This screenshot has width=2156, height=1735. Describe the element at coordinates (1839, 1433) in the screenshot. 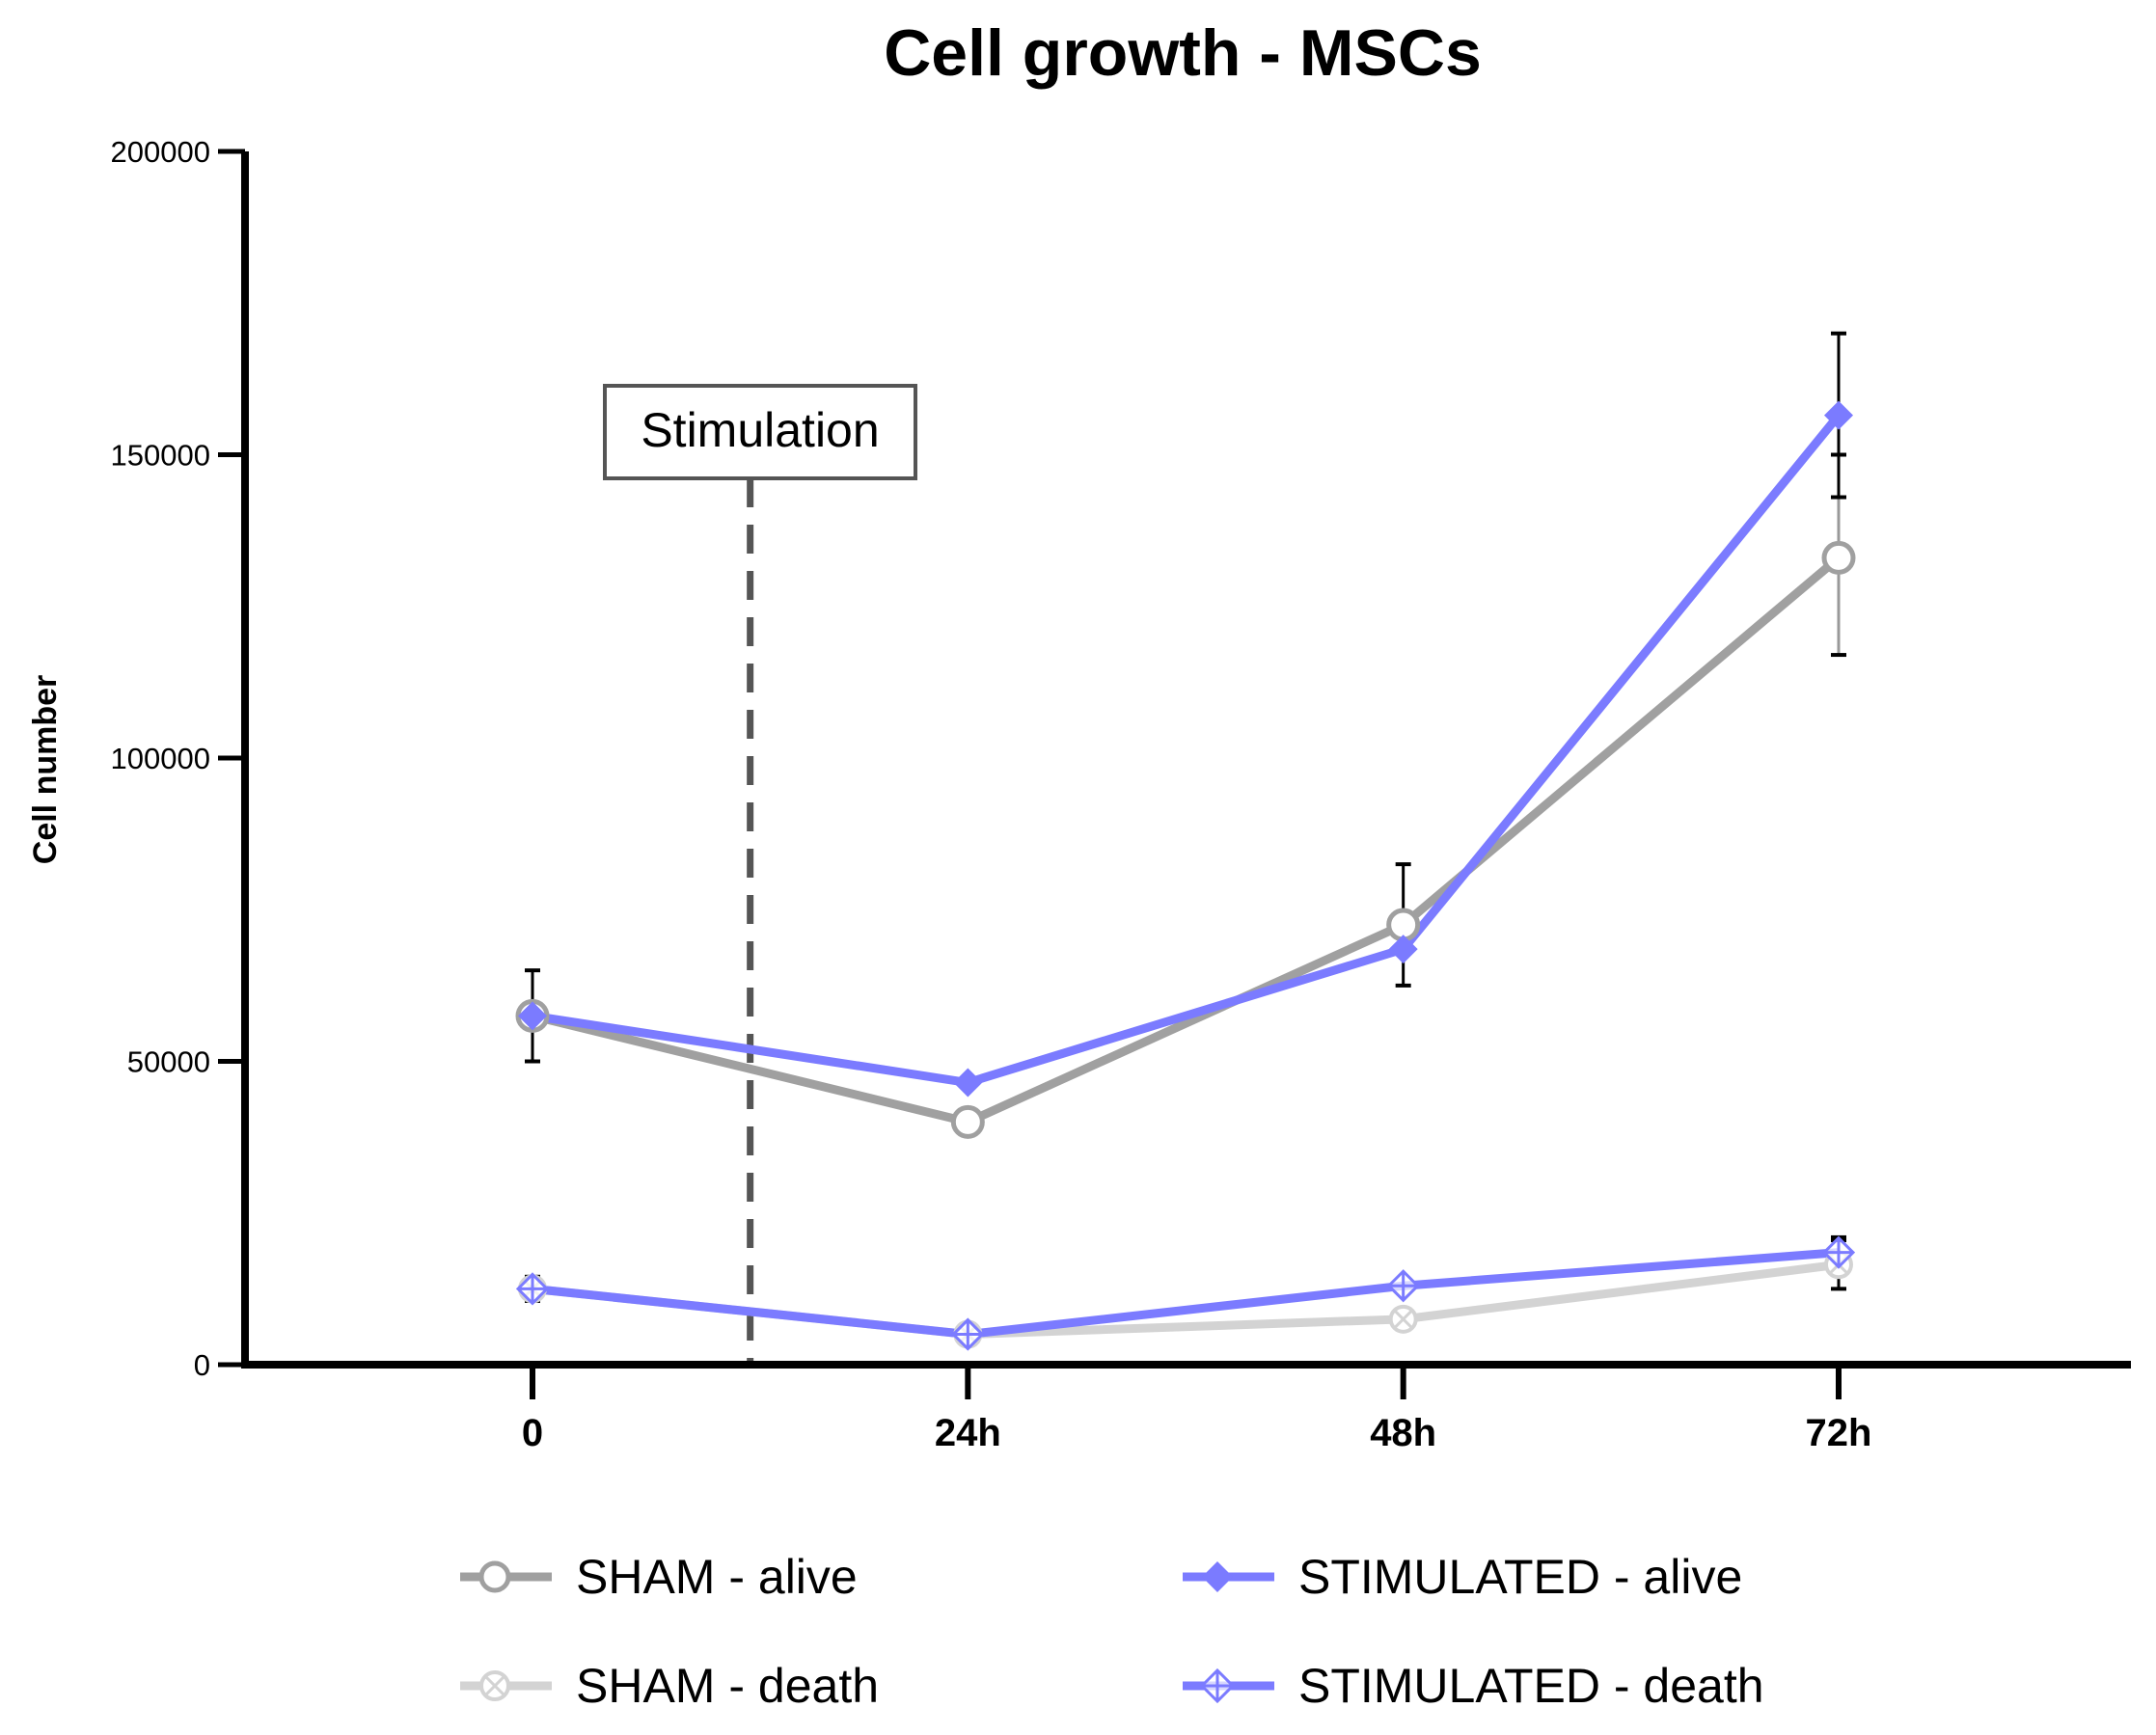

I see `x-tick-label: 72h` at that location.